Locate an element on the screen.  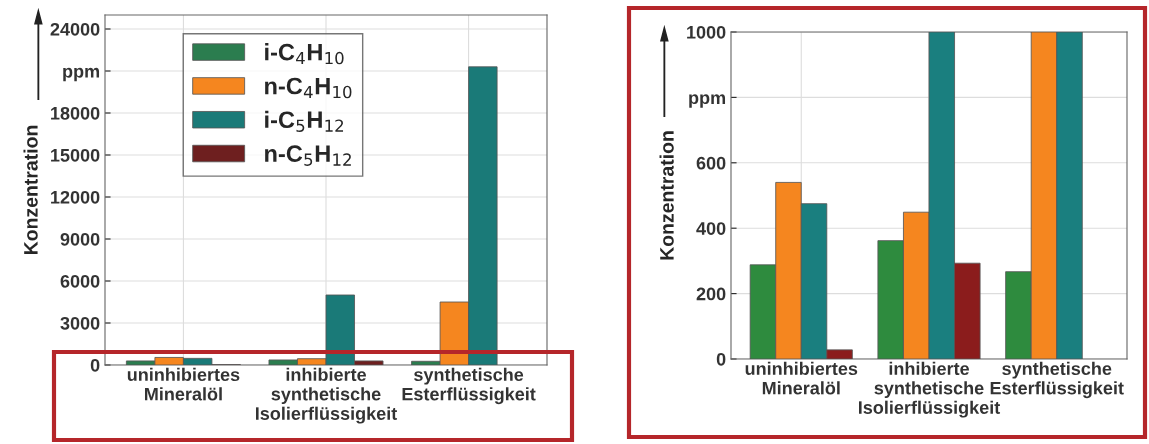
legend-label: i-C$_{4}$H$_{10}$ is located at coordinates (304, 54).